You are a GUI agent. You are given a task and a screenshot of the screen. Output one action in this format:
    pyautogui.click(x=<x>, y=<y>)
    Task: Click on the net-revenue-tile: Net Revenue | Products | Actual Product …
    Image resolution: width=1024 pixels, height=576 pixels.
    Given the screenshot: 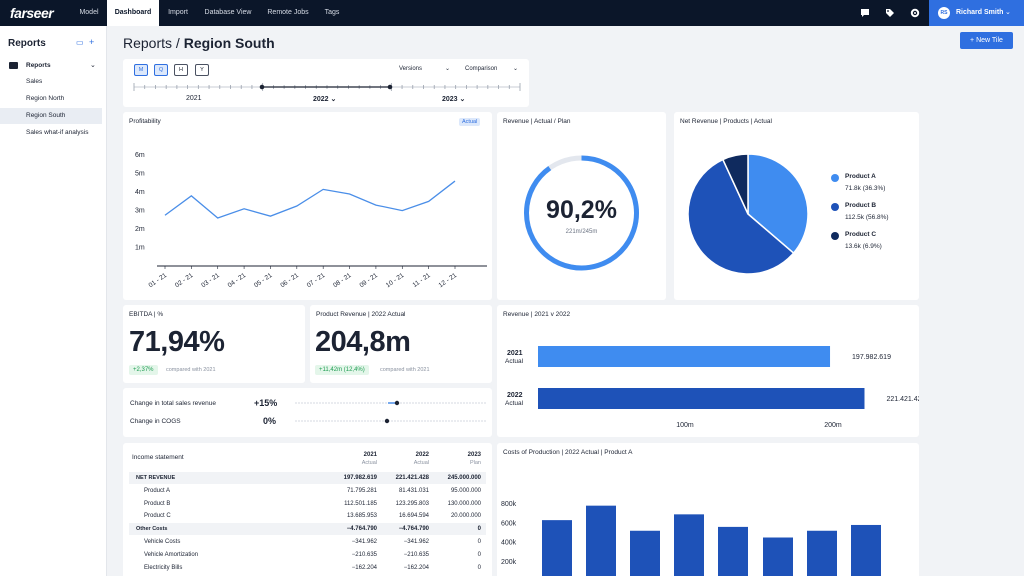 What is the action you would take?
    pyautogui.click(x=796, y=206)
    